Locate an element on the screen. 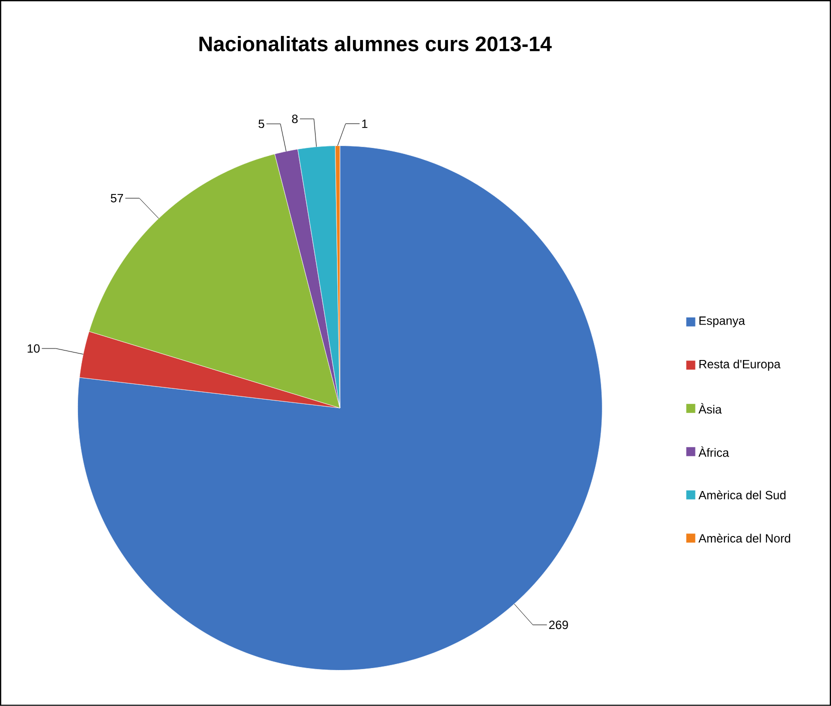  legend-label: Espanya is located at coordinates (722, 322).